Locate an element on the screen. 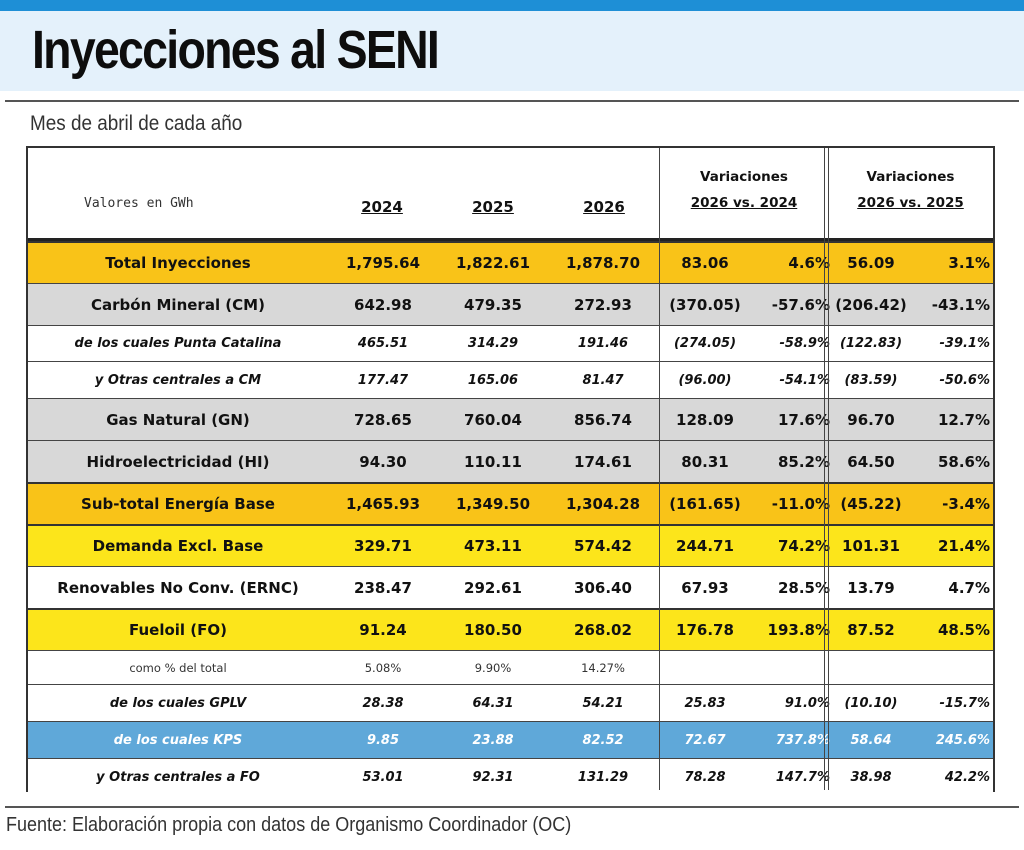  header-variation-2: Variaciones 2026 vs. 2025 is located at coordinates (910, 190).